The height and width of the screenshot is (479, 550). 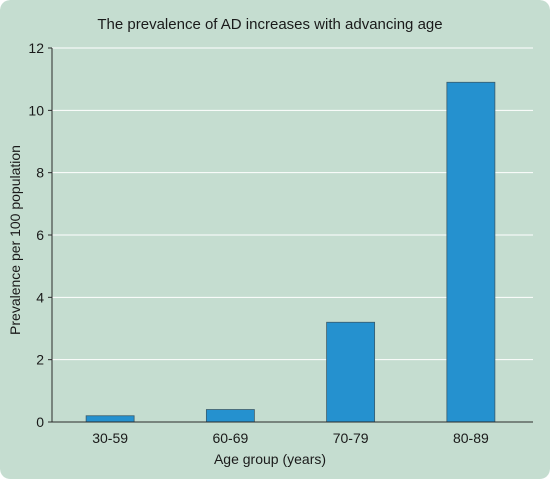 I want to click on y-tick-labels: 0 2 4 6 8 10 12, so click(x=40, y=235).